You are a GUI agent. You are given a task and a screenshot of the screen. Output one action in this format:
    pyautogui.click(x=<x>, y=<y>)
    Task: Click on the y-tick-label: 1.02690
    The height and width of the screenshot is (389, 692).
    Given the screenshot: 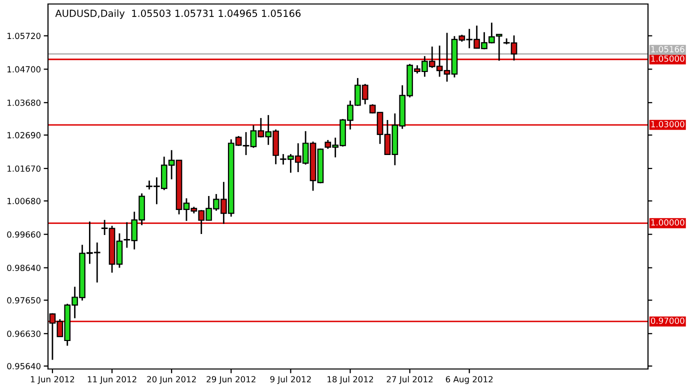 What is the action you would take?
    pyautogui.click(x=24, y=135)
    